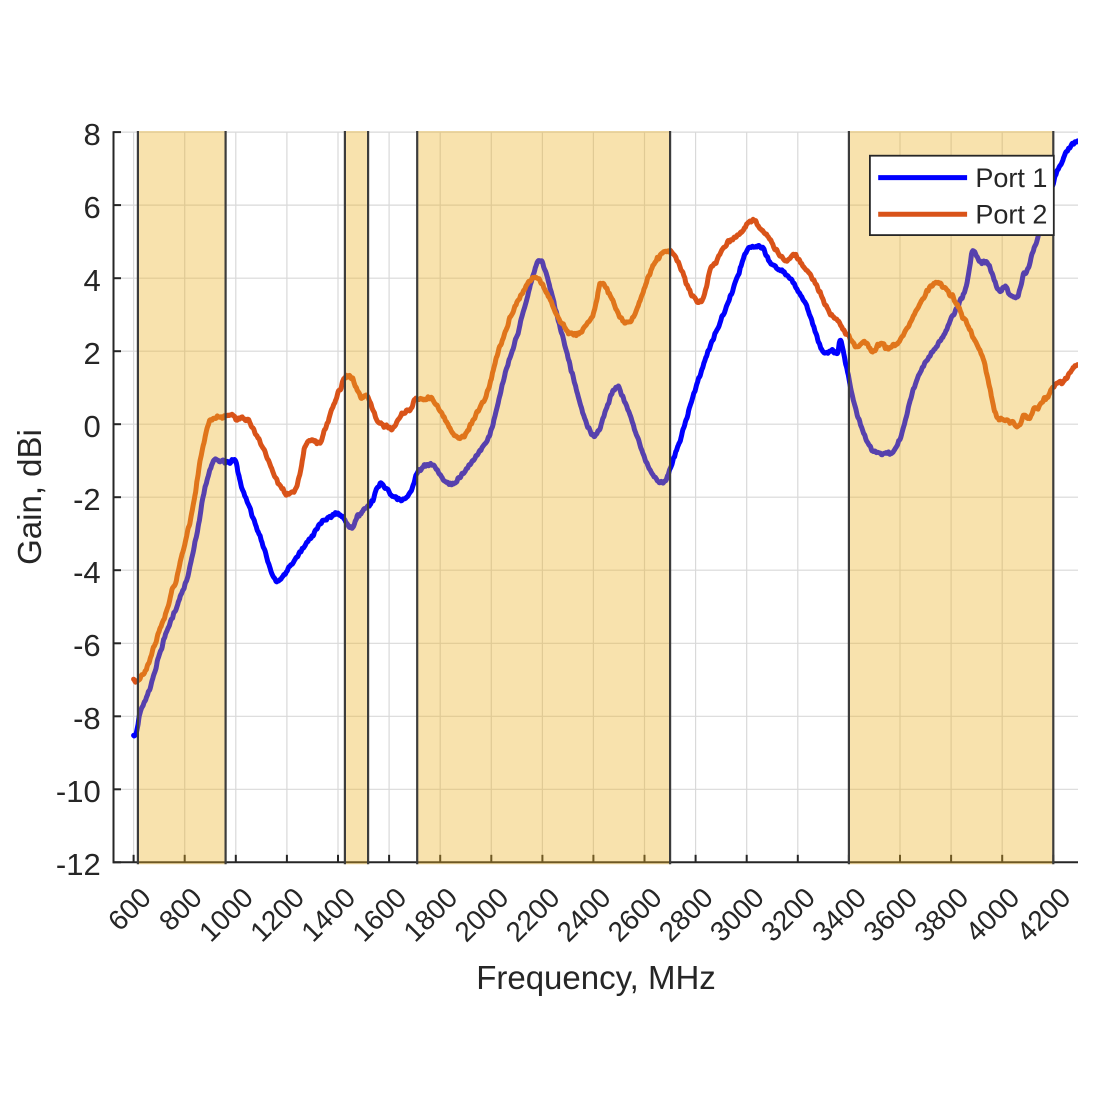 This screenshot has height=1100, width=1100. I want to click on svg-text: 0, so click(91, 426).